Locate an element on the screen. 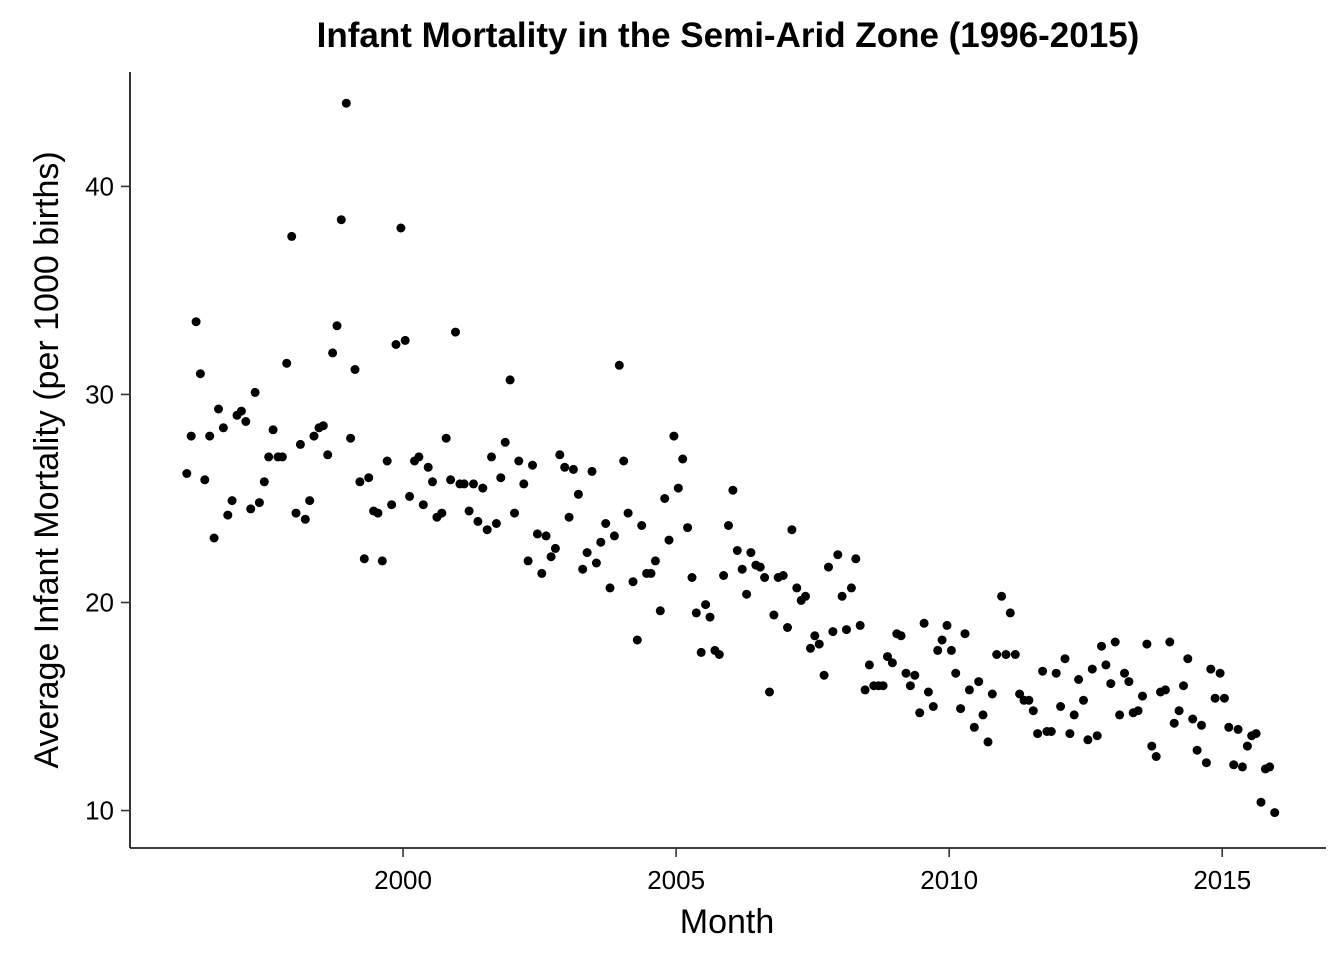 The width and height of the screenshot is (1344, 960). x-tick-label: 2010 is located at coordinates (949, 880).